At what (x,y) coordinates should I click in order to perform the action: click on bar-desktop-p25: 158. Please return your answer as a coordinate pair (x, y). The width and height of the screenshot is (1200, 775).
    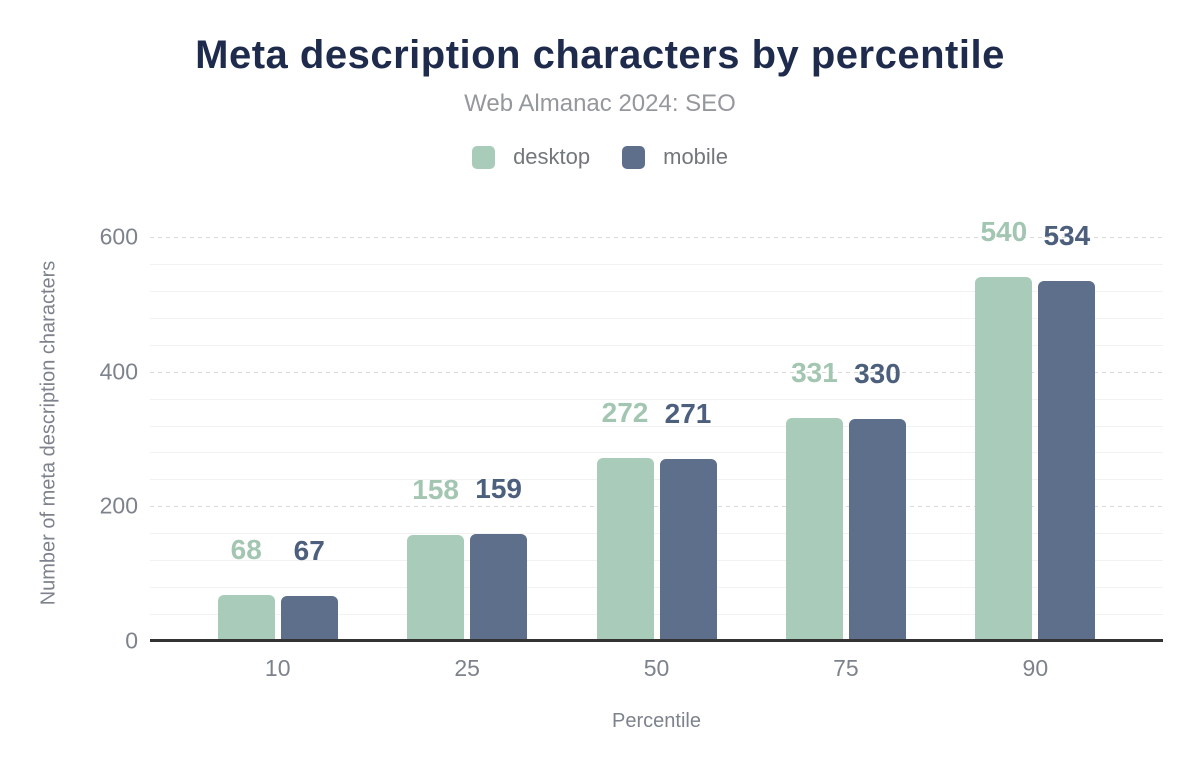
    Looking at the image, I should click on (436, 557).